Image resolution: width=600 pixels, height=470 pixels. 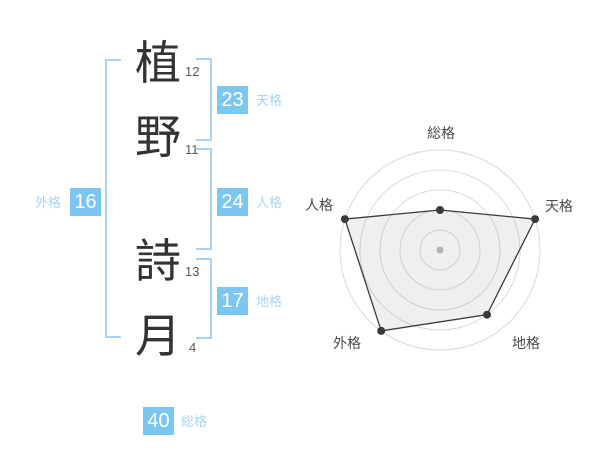 What do you see at coordinates (158, 336) in the screenshot?
I see `name-char-4: 月` at bounding box center [158, 336].